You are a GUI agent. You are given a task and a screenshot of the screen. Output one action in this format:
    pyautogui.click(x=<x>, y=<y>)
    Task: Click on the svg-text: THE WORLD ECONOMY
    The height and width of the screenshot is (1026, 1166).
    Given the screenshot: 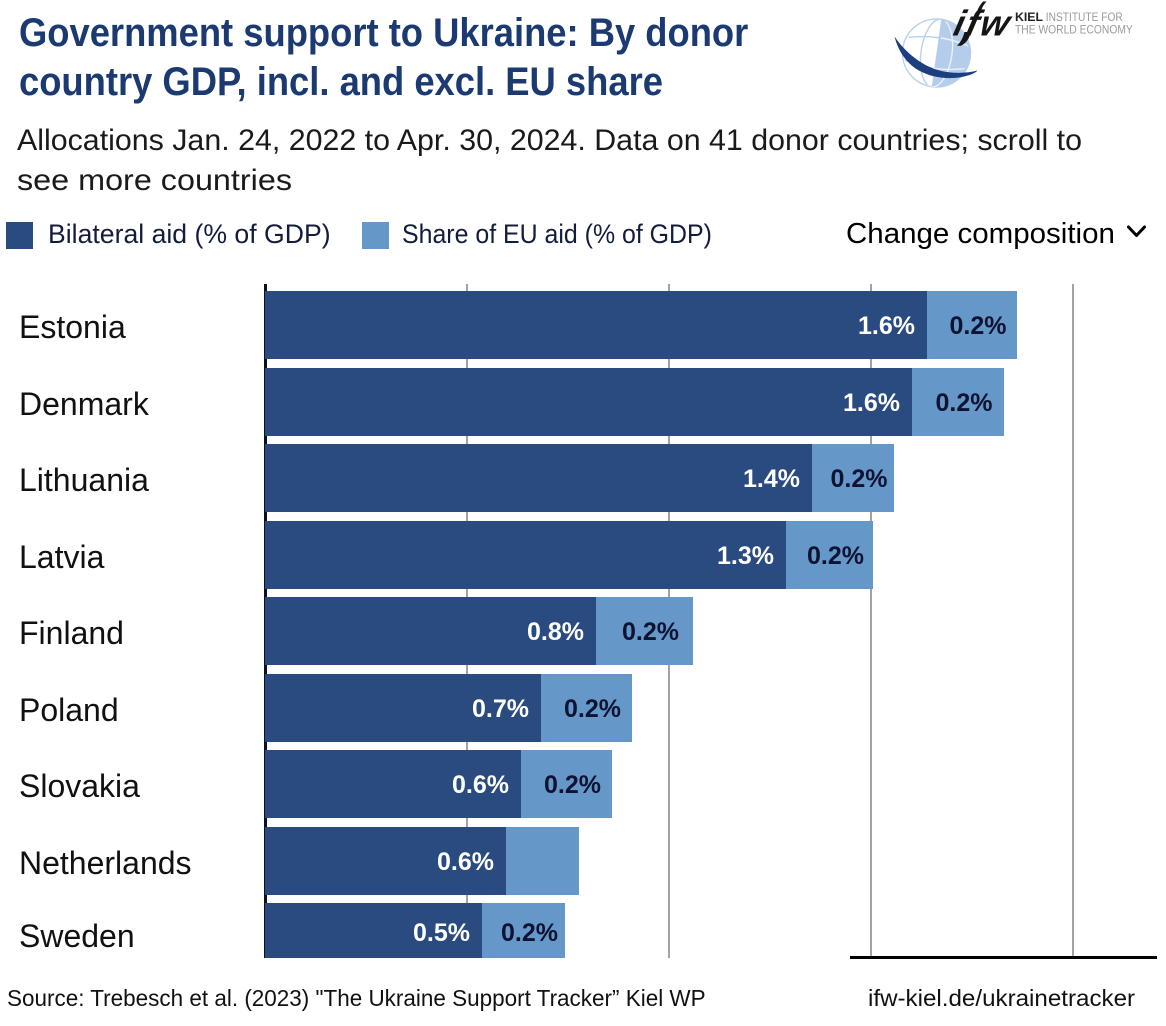 What is the action you would take?
    pyautogui.click(x=1074, y=30)
    